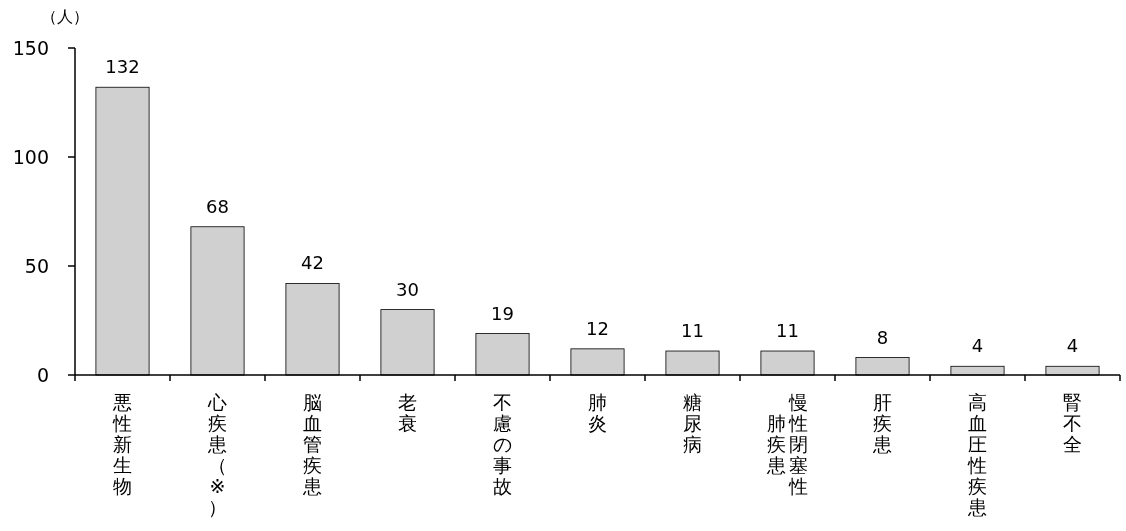  What do you see at coordinates (692, 423) in the screenshot?
I see `x-tick-label: 糖尿病` at bounding box center [692, 423].